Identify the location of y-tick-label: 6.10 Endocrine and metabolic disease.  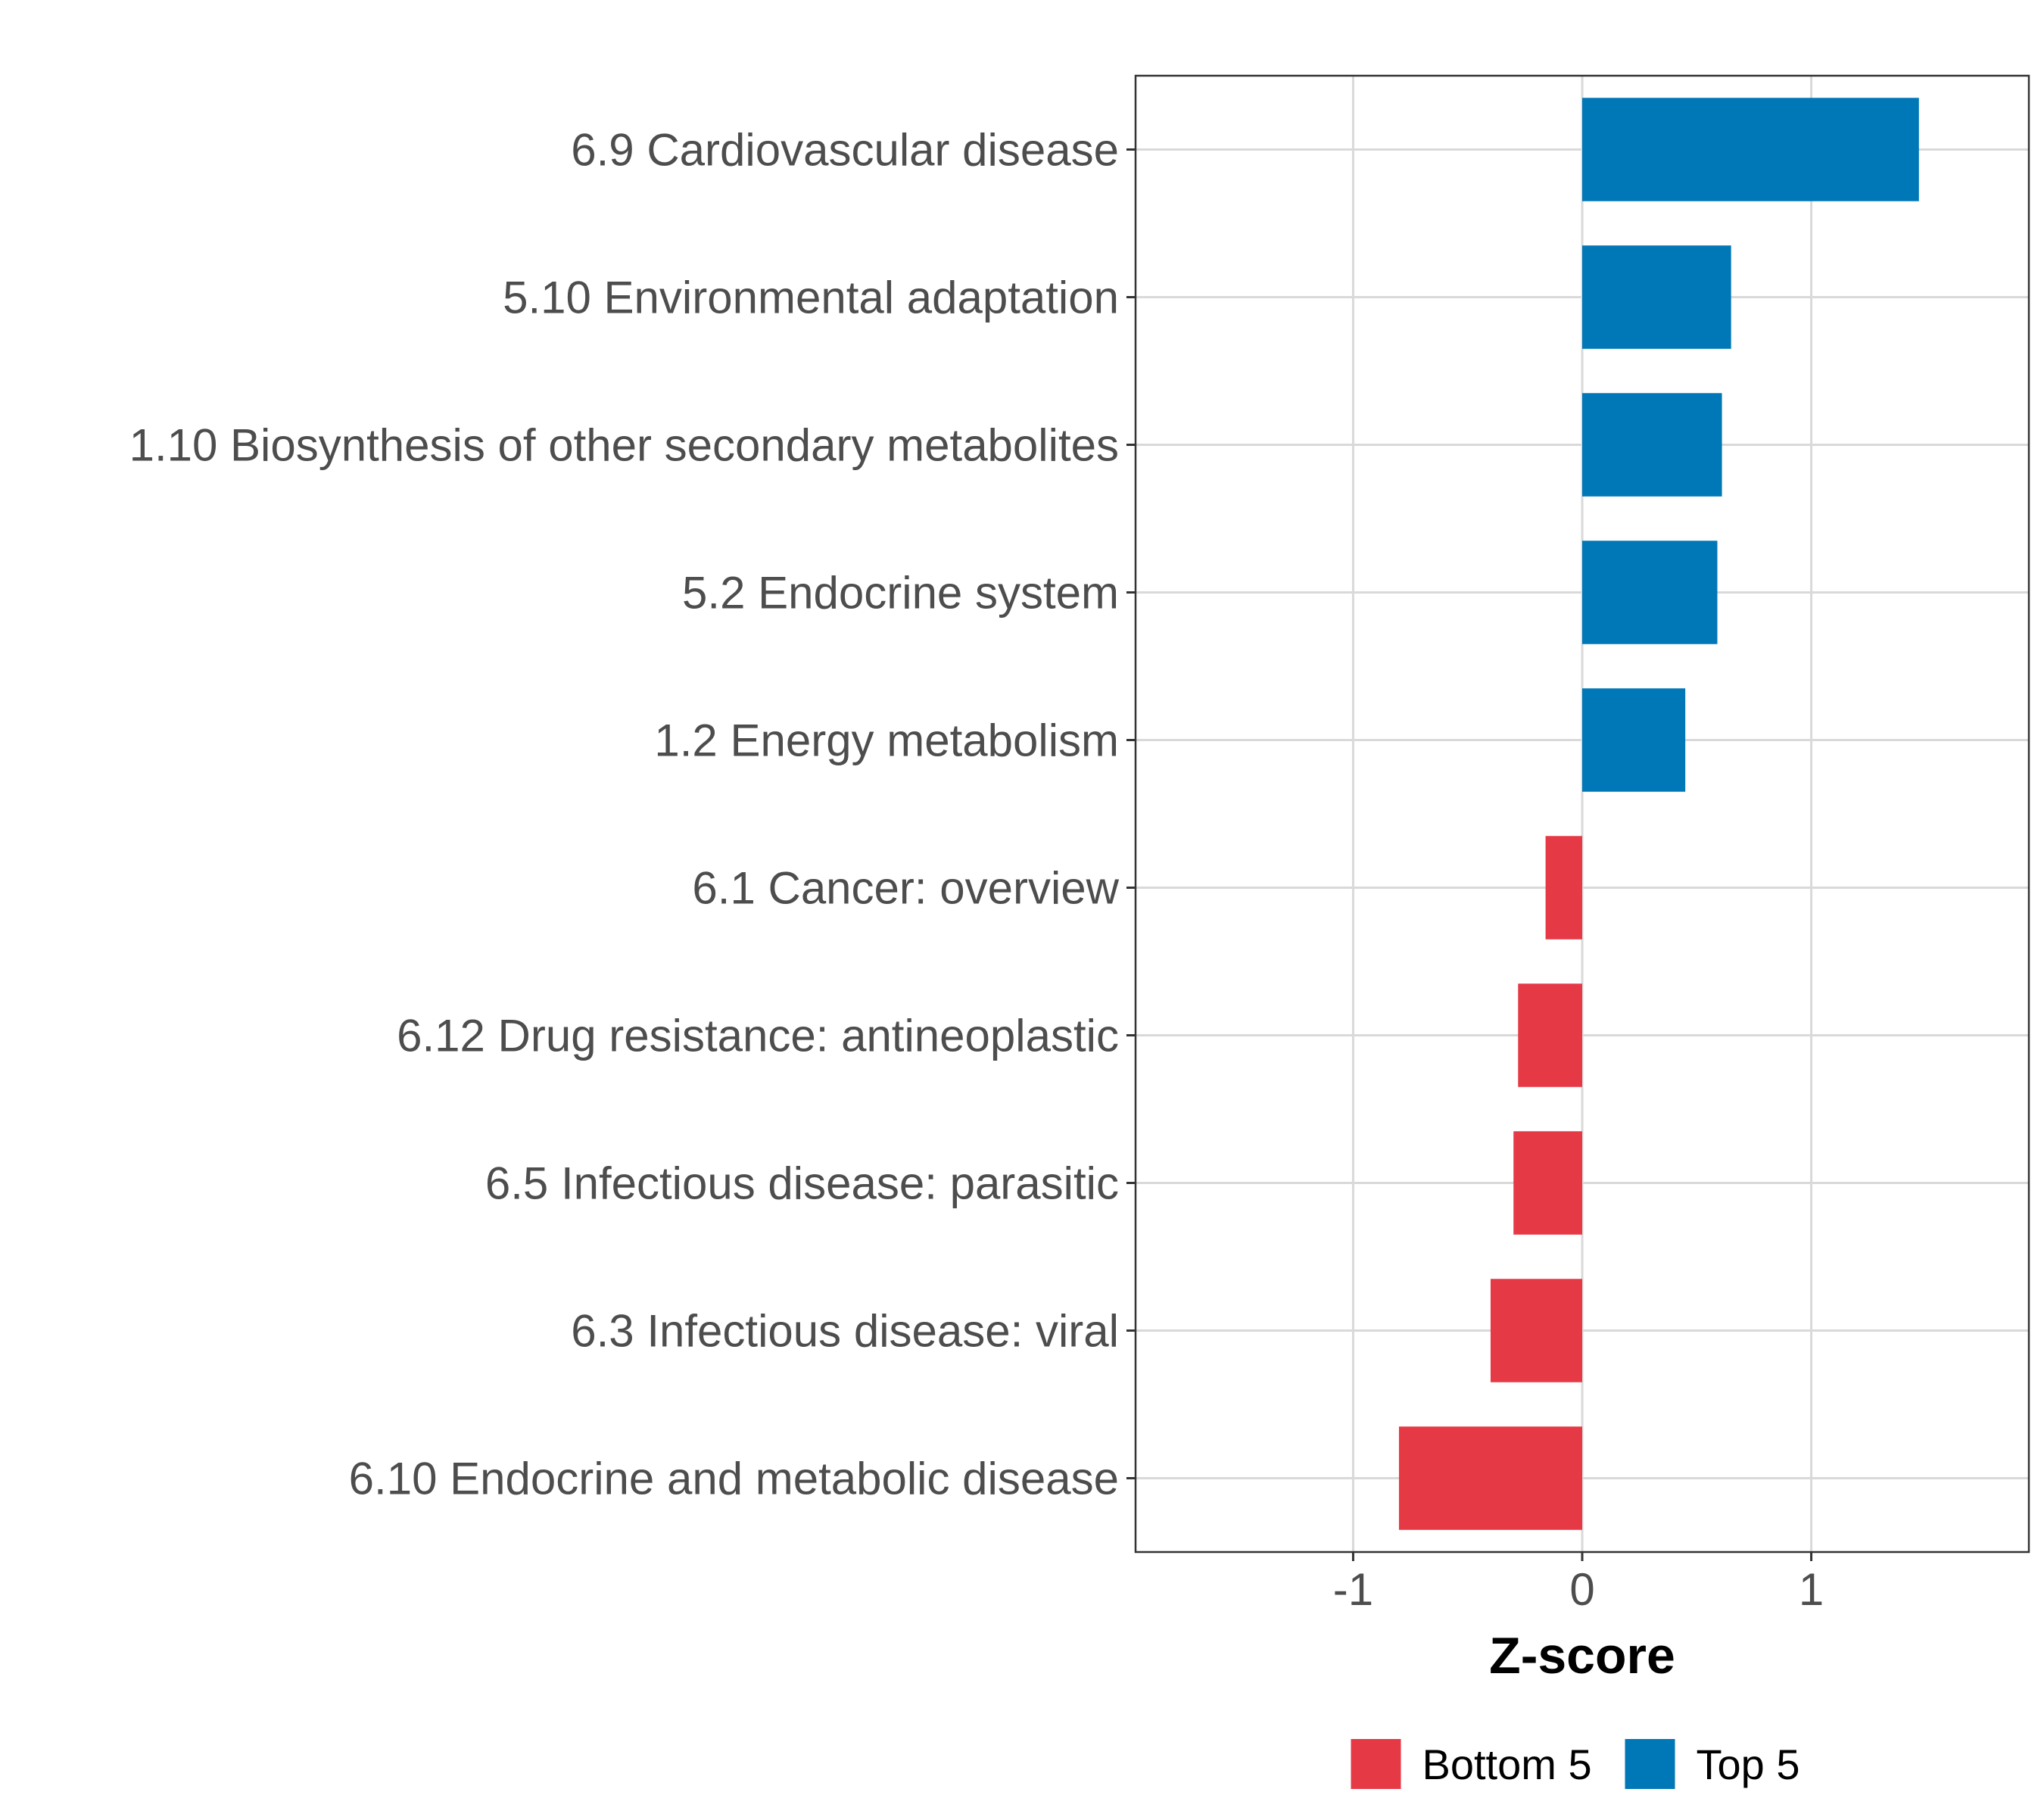
(734, 1479).